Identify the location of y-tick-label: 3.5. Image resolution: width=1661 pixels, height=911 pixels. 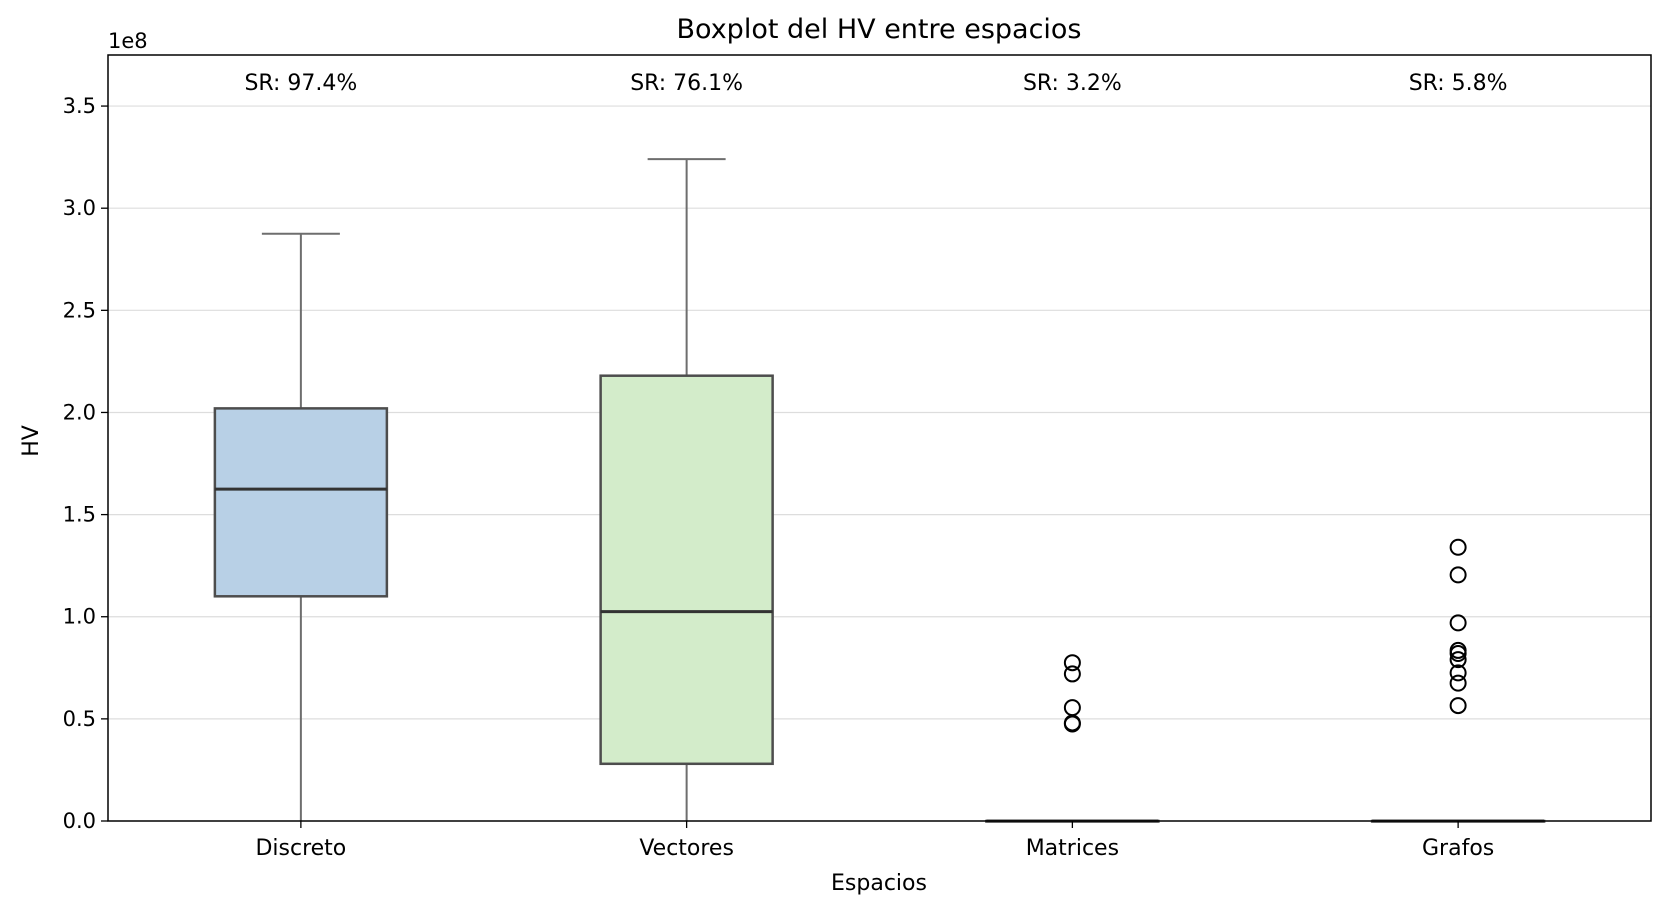
(79, 106).